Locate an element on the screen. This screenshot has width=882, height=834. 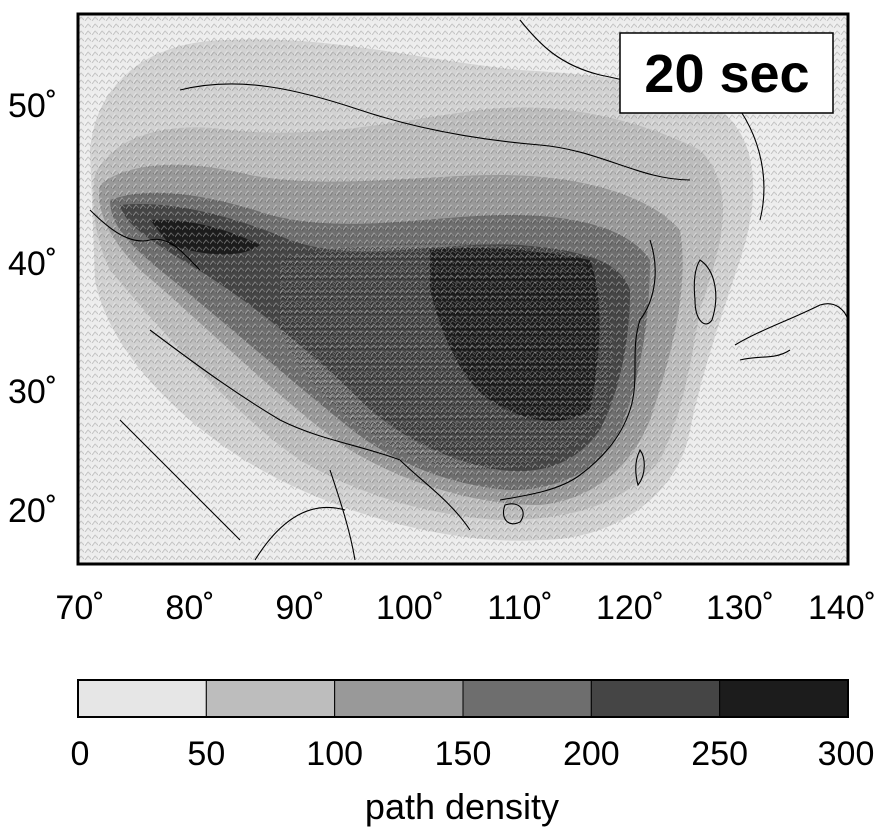
lon-tick-110: 110˚ is located at coordinates (520, 608).